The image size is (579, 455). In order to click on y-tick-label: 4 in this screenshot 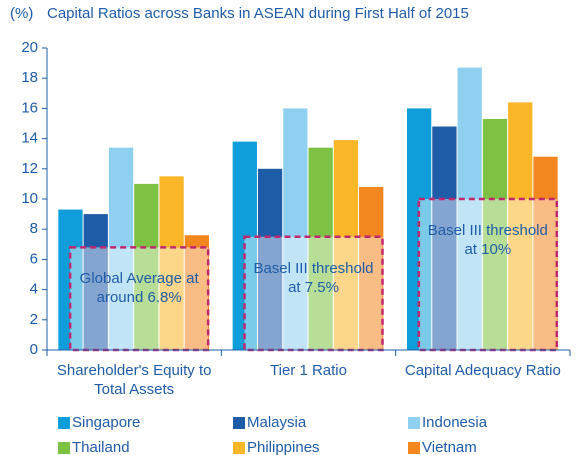, I will do `click(34, 289)`.